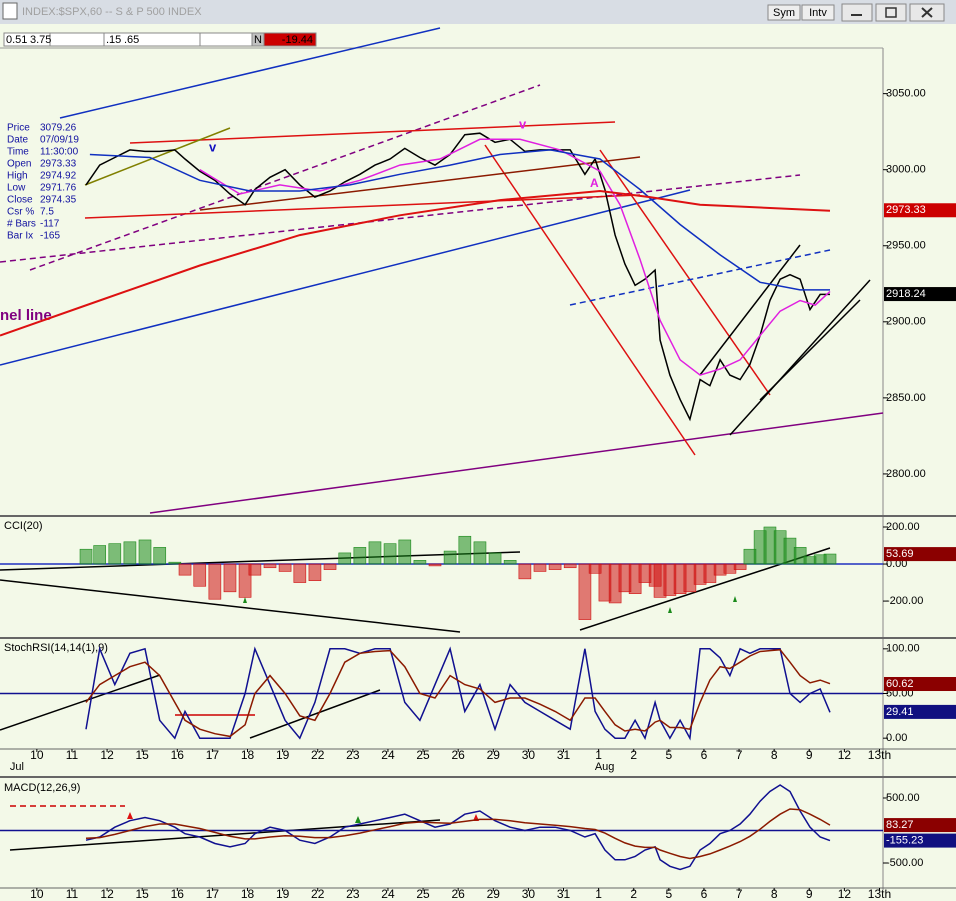 The image size is (956, 901). Describe the element at coordinates (564, 894) in the screenshot. I see `x-tick-label: 31` at that location.